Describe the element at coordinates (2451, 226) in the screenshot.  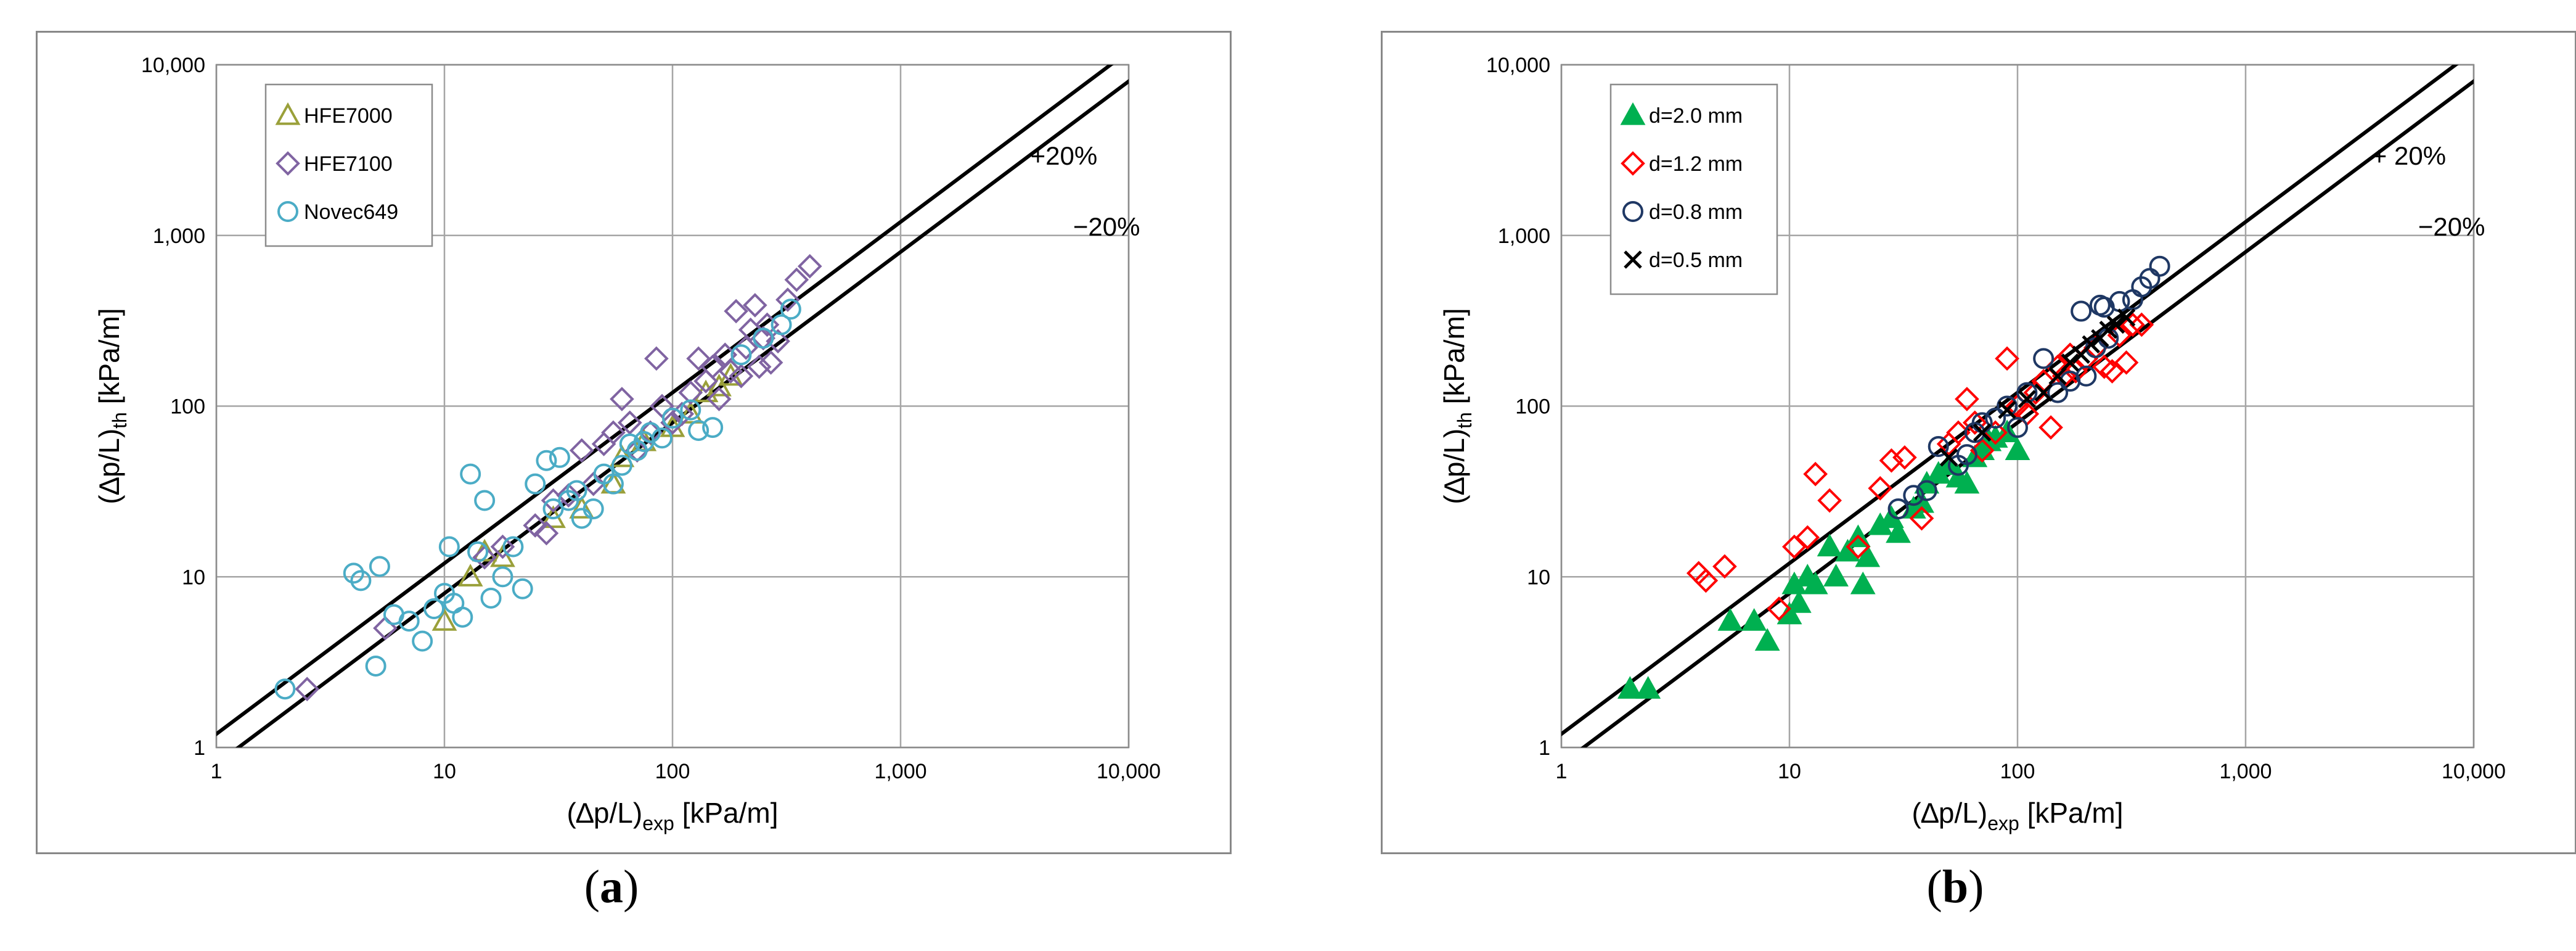
I see `band-label-minus: −20%` at that location.